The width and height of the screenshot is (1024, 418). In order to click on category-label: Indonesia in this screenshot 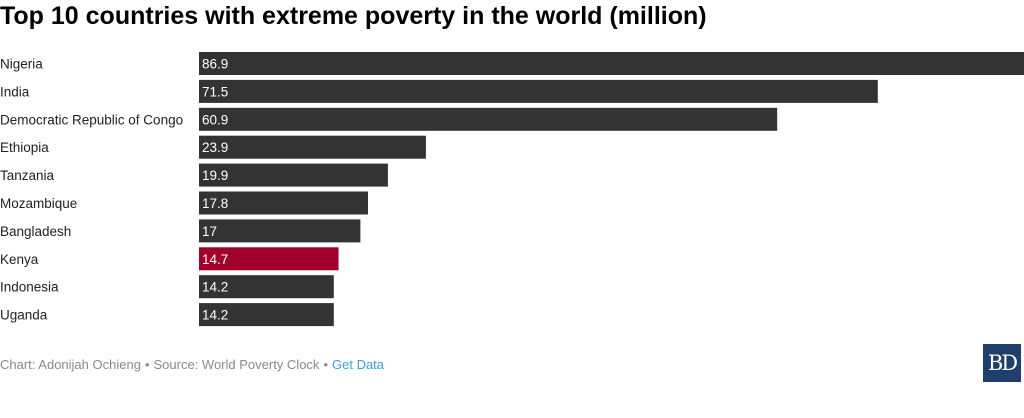, I will do `click(29, 287)`.